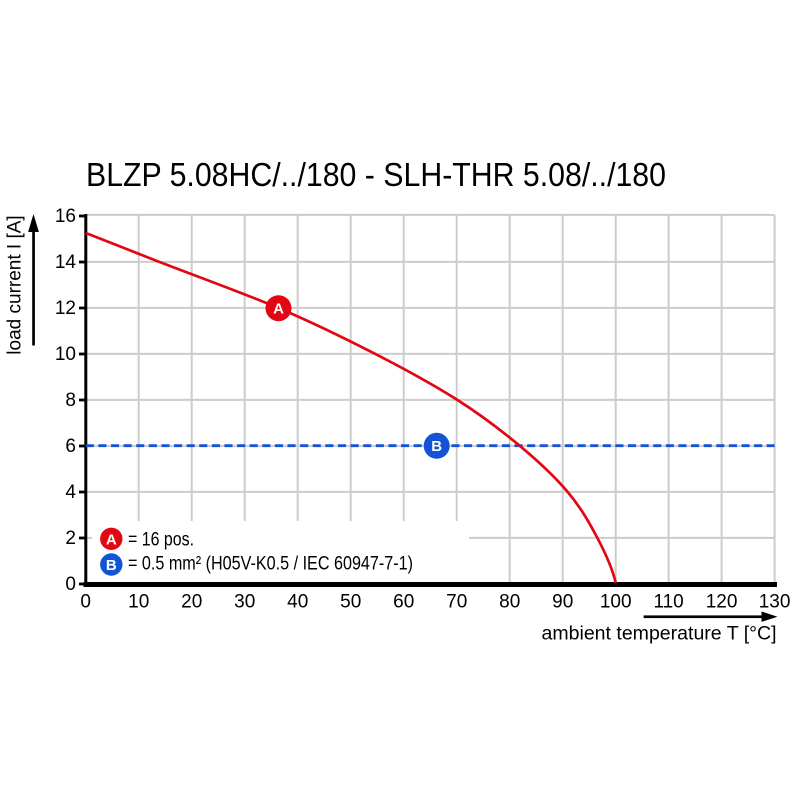  I want to click on svg-text:= 0.5 mm² (H05V-K0.5 / IEC 609: = 0.5 mm² (H05V-K0.5 / IEC 60947-7-1), so click(270, 564).